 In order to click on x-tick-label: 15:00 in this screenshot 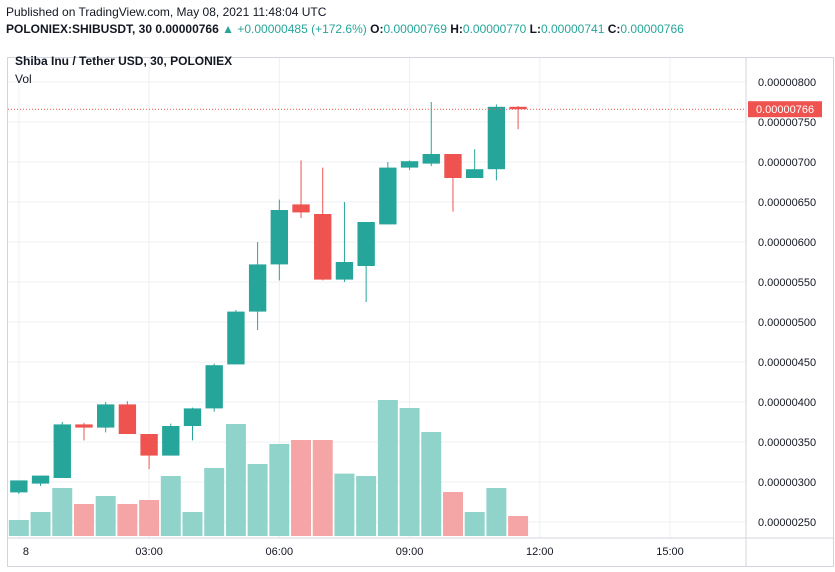, I will do `click(670, 552)`.